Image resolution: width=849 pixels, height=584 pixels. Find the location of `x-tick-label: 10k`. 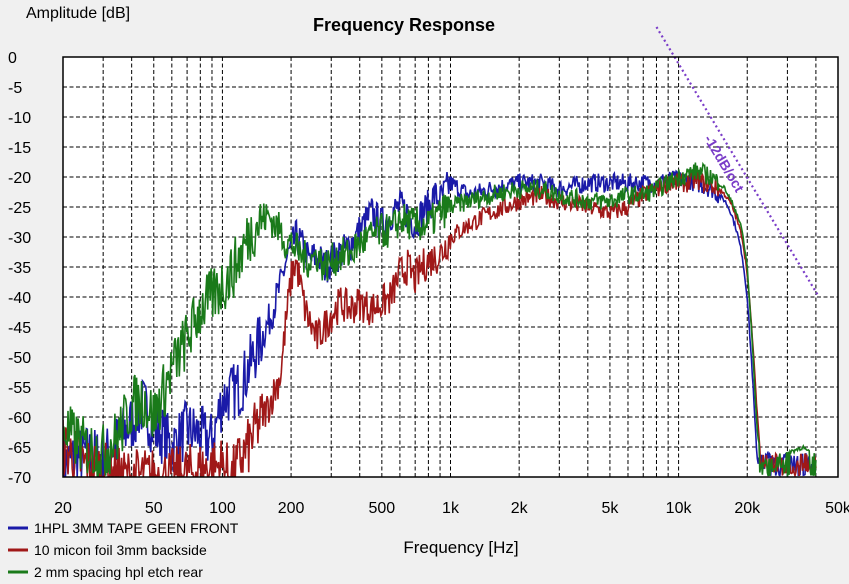

x-tick-label: 10k is located at coordinates (679, 508).